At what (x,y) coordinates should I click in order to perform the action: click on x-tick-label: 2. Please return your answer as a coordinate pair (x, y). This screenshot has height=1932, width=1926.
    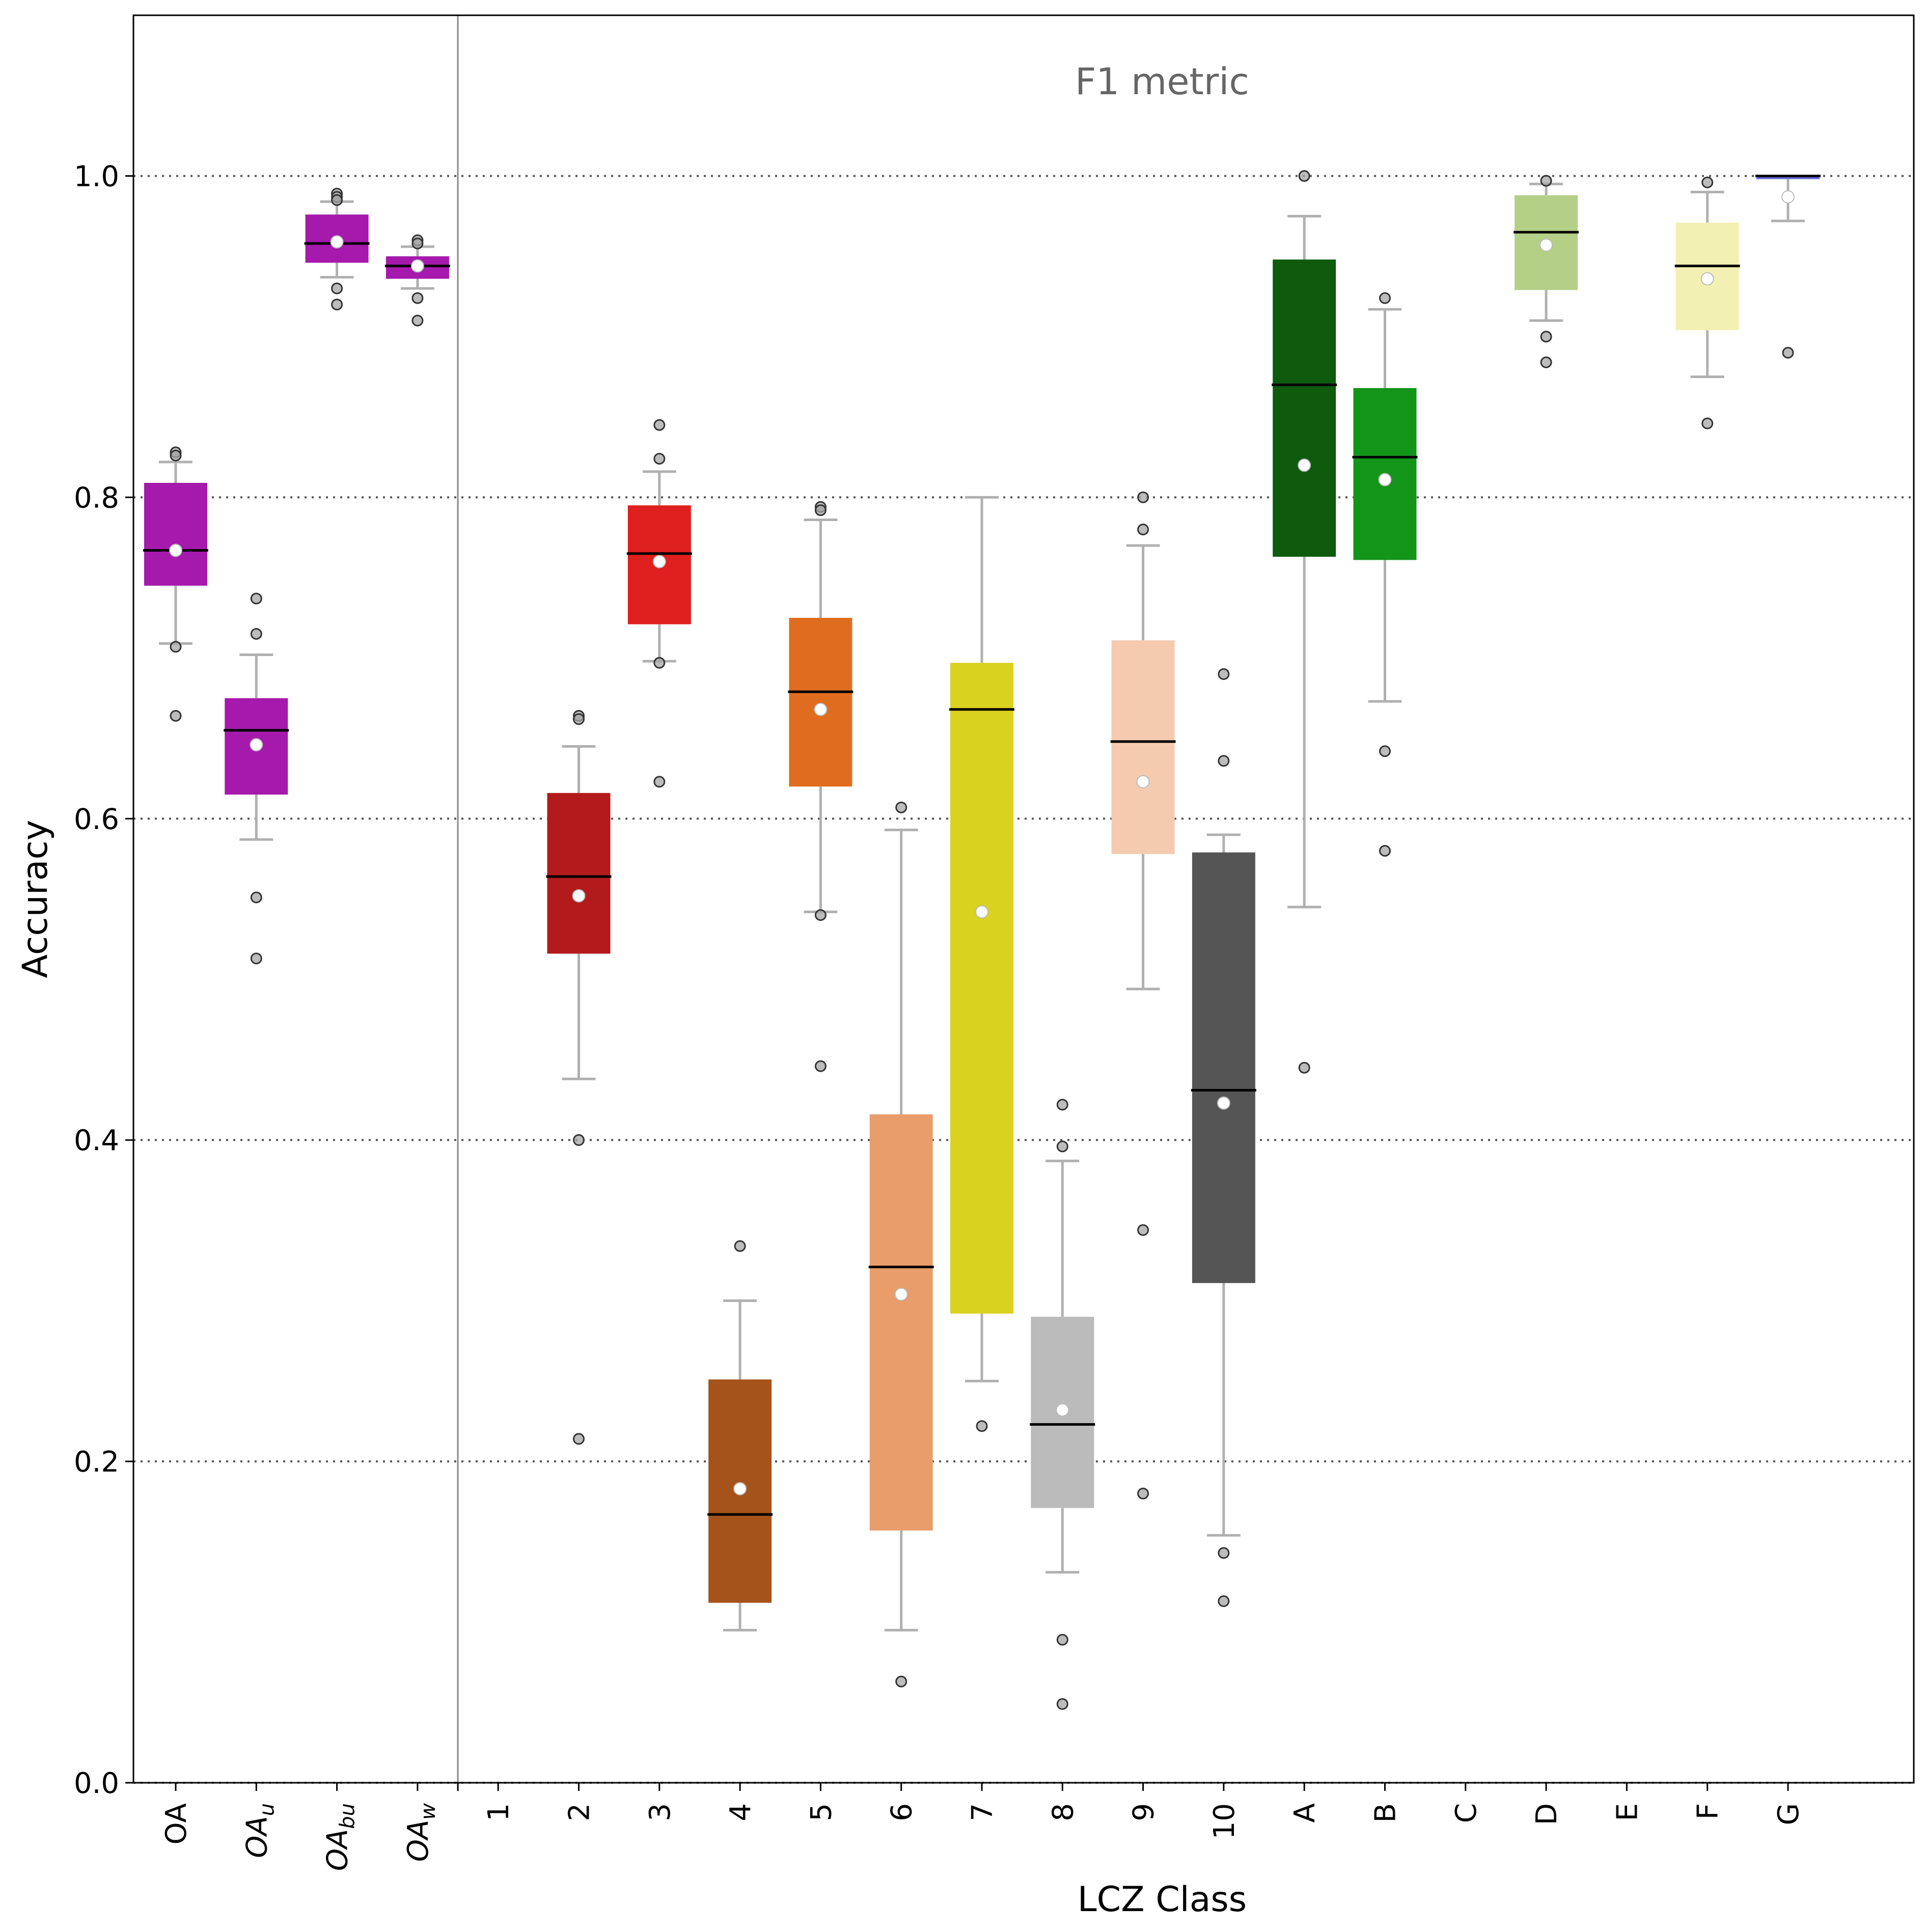
    Looking at the image, I should click on (580, 1812).